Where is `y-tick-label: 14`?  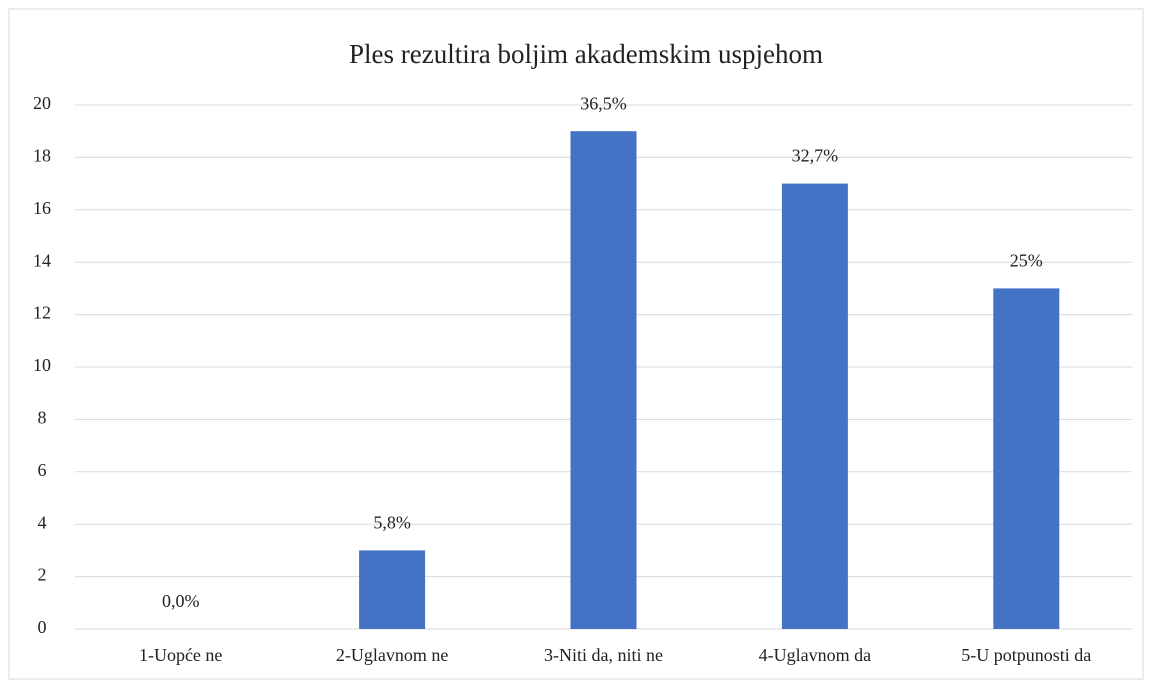 y-tick-label: 14 is located at coordinates (42, 260).